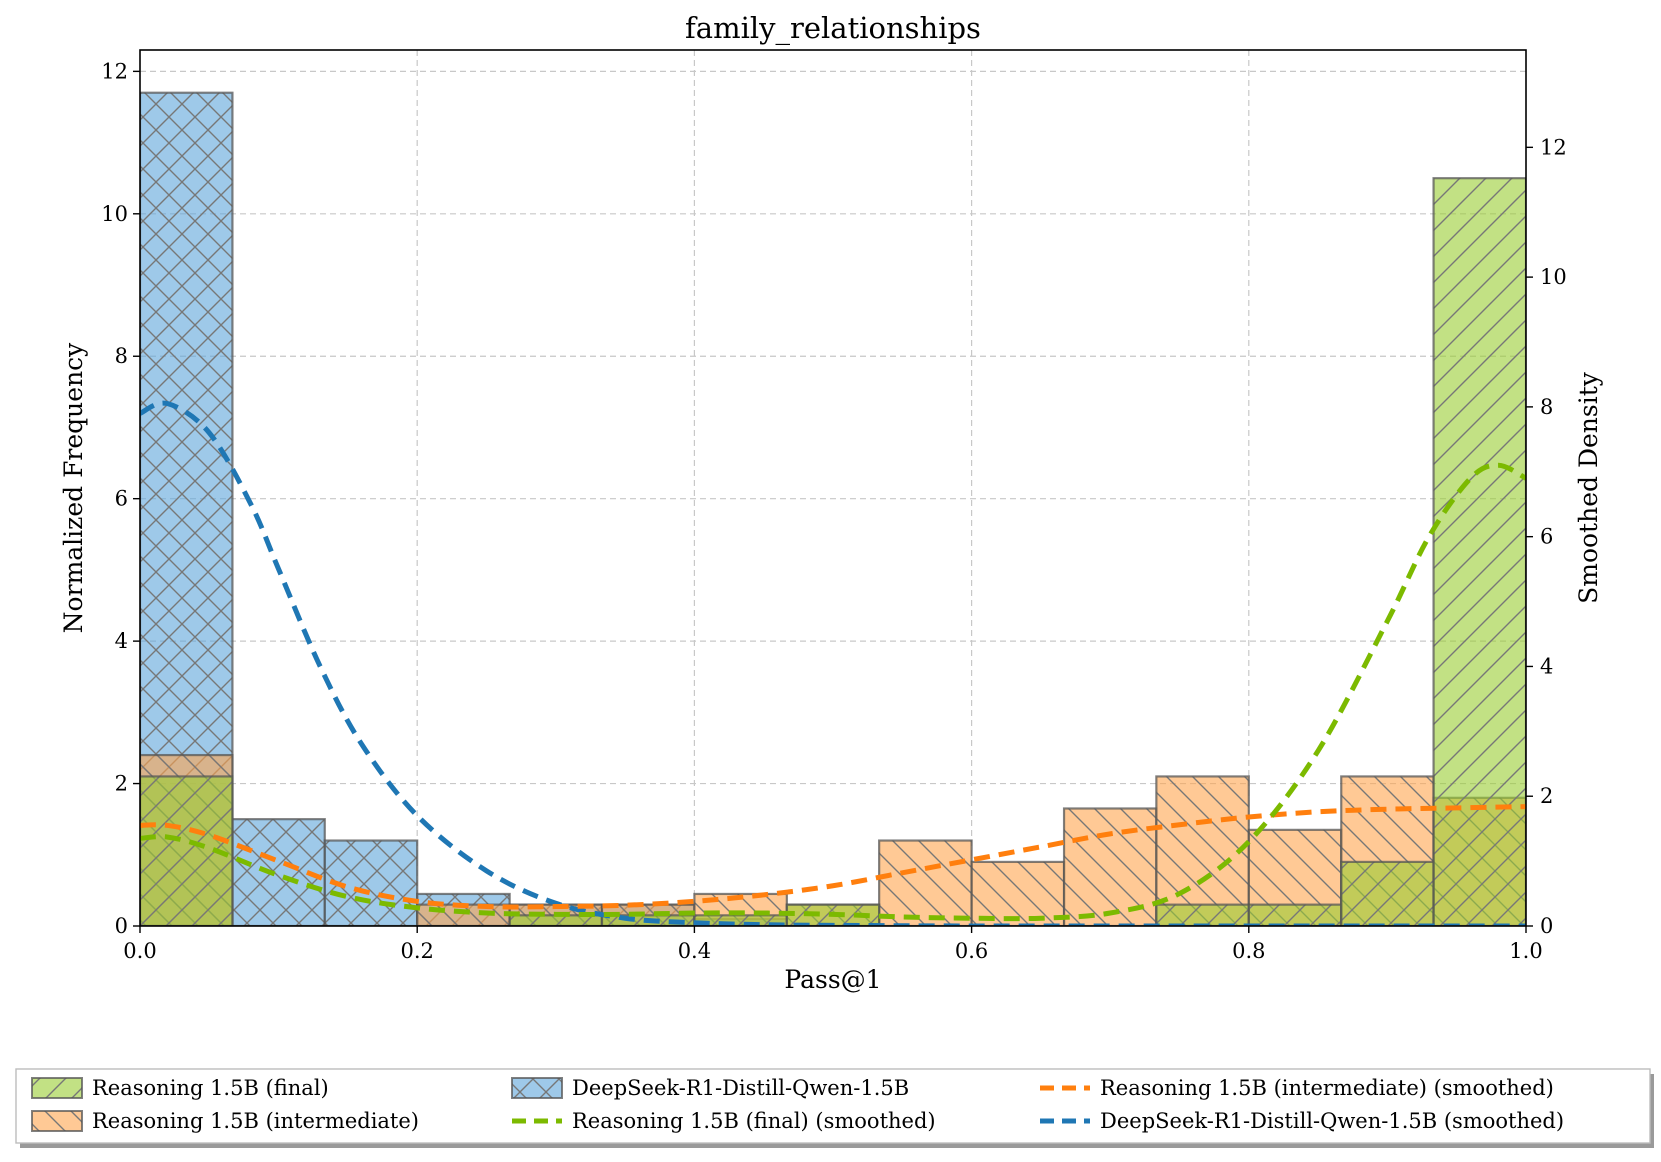 The width and height of the screenshot is (1661, 1162). Describe the element at coordinates (1588, 487) in the screenshot. I see `y2-axis-label: Smoothed Density` at that location.